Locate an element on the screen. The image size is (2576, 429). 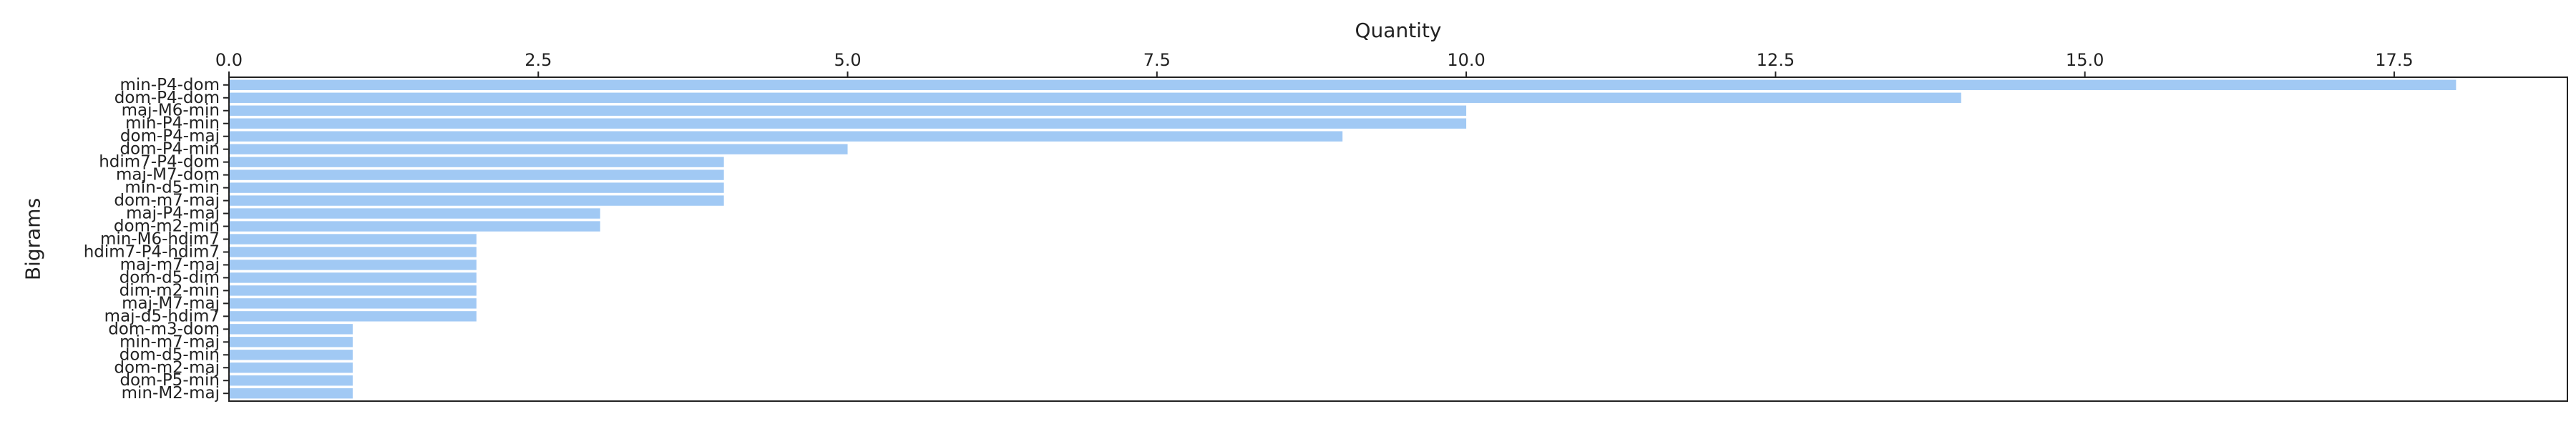
bar-dom-P4-min is located at coordinates (538, 149).